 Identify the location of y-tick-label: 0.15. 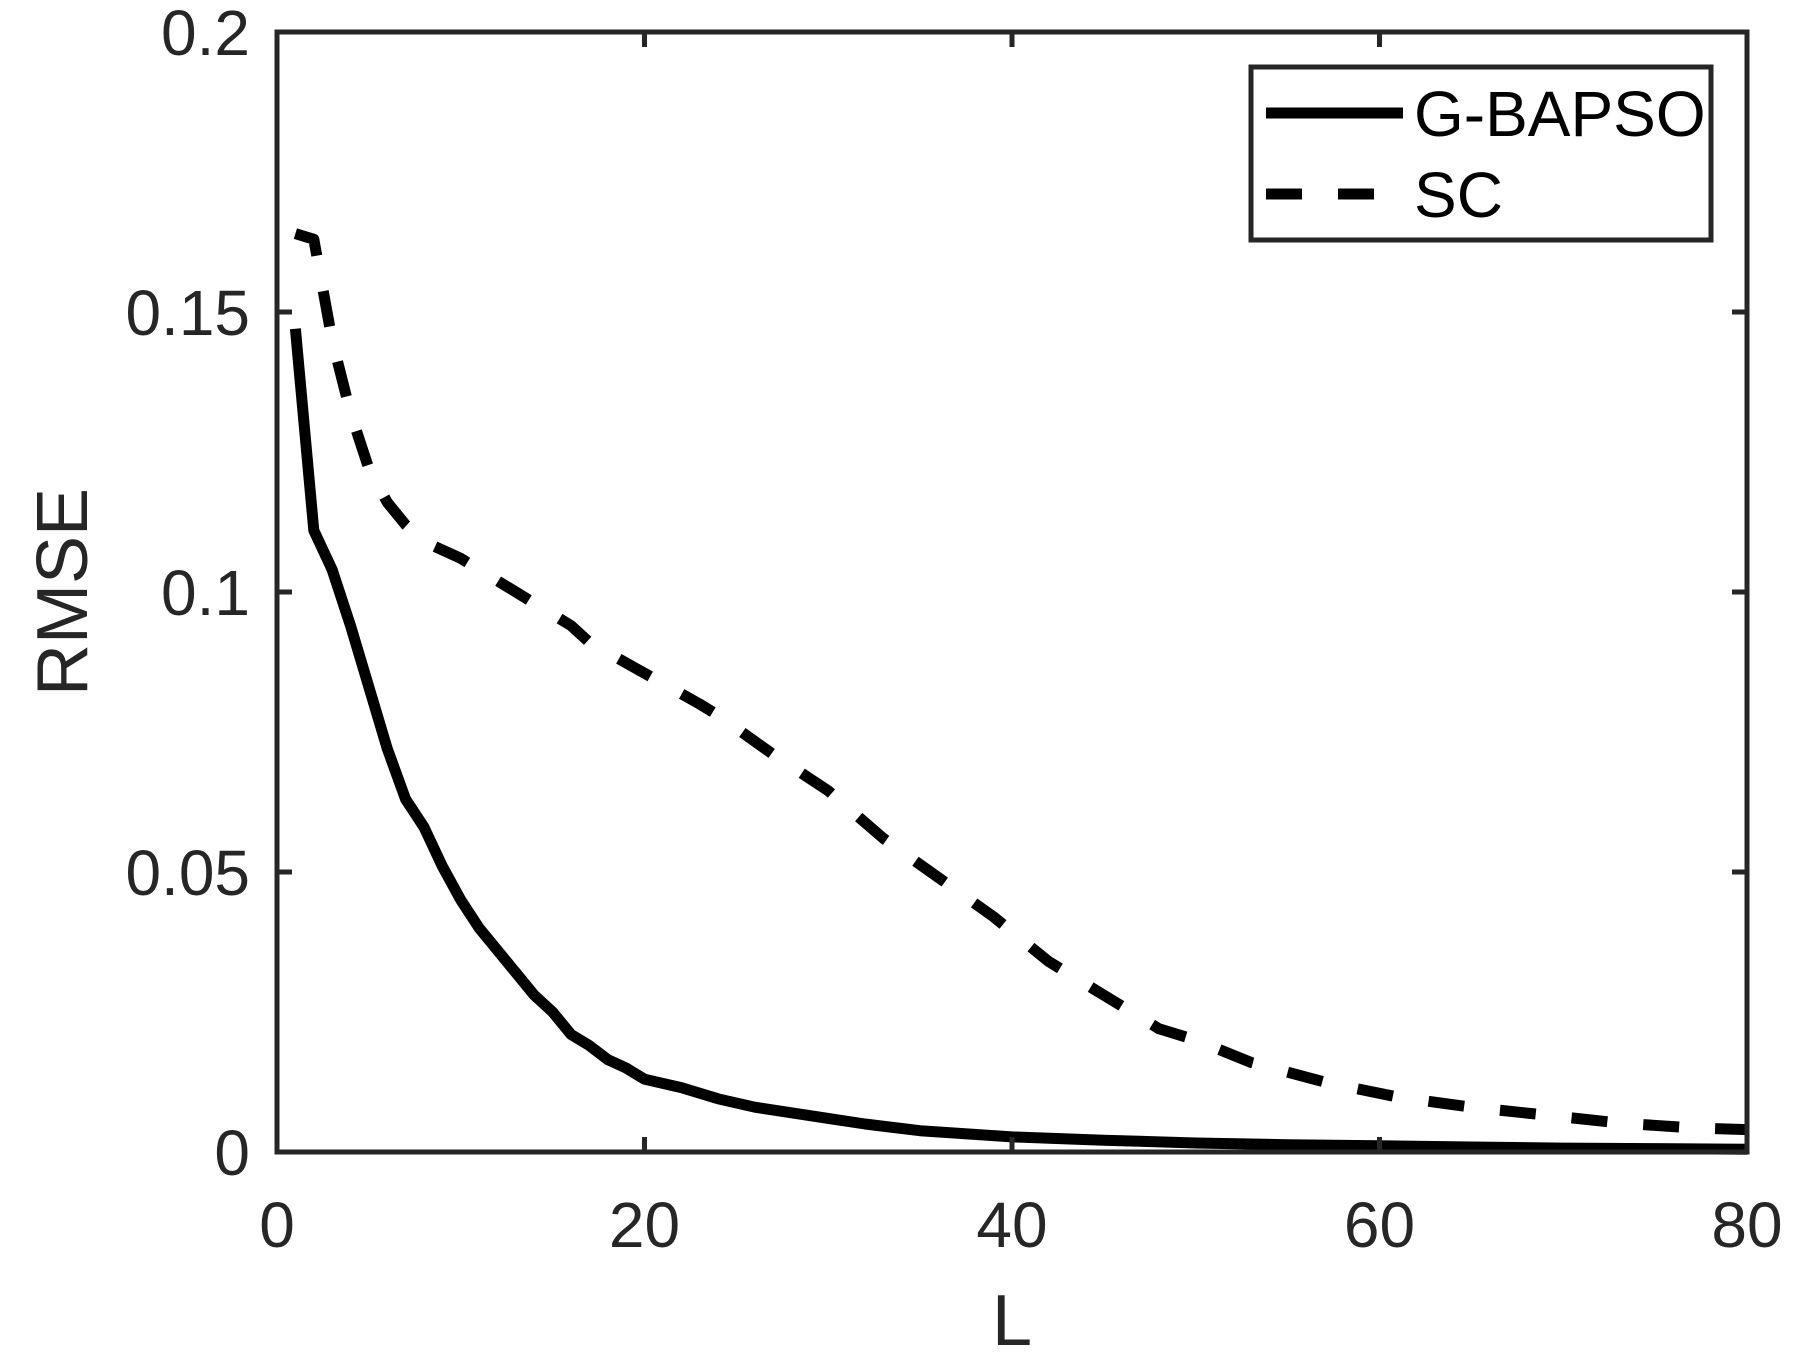
(187, 313).